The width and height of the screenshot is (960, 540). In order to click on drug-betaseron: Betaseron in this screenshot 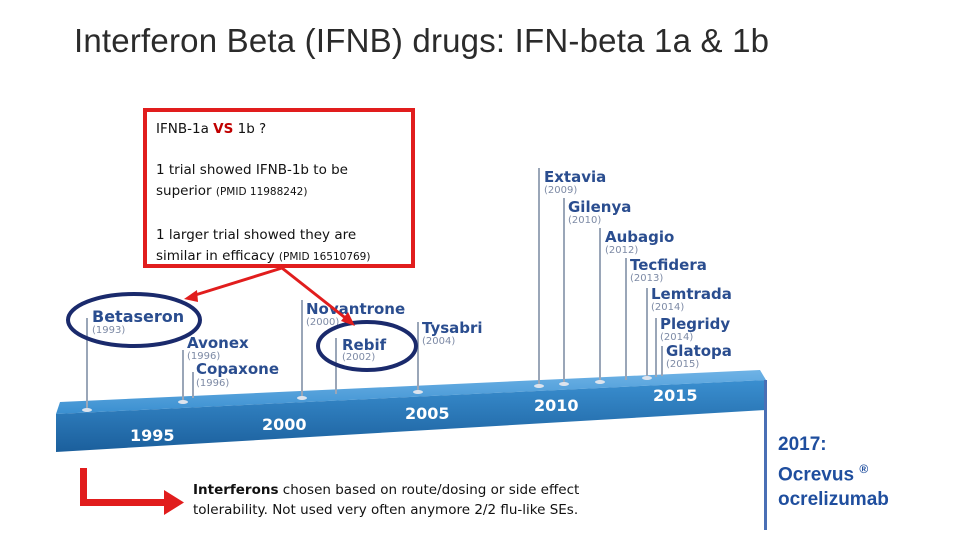, I will do `click(138, 316)`.